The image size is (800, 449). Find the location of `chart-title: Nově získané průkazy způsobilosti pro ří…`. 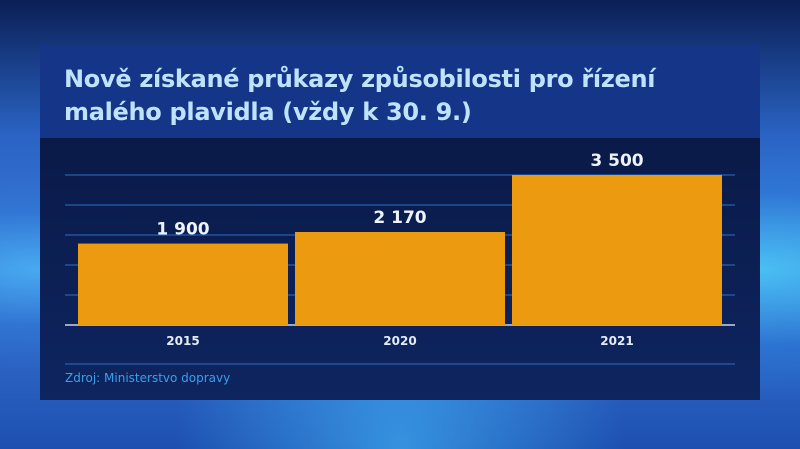

chart-title: Nově získané průkazy způsobilosti pro ří… is located at coordinates (360, 95).